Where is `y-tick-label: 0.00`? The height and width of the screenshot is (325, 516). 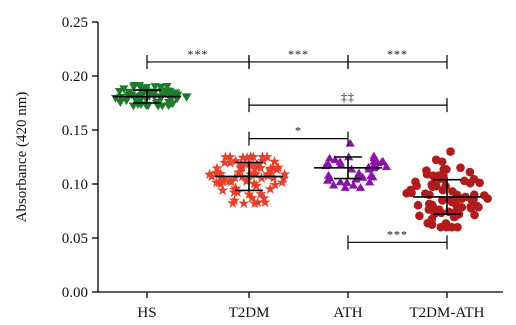
y-tick-label: 0.00 is located at coordinates (75, 293).